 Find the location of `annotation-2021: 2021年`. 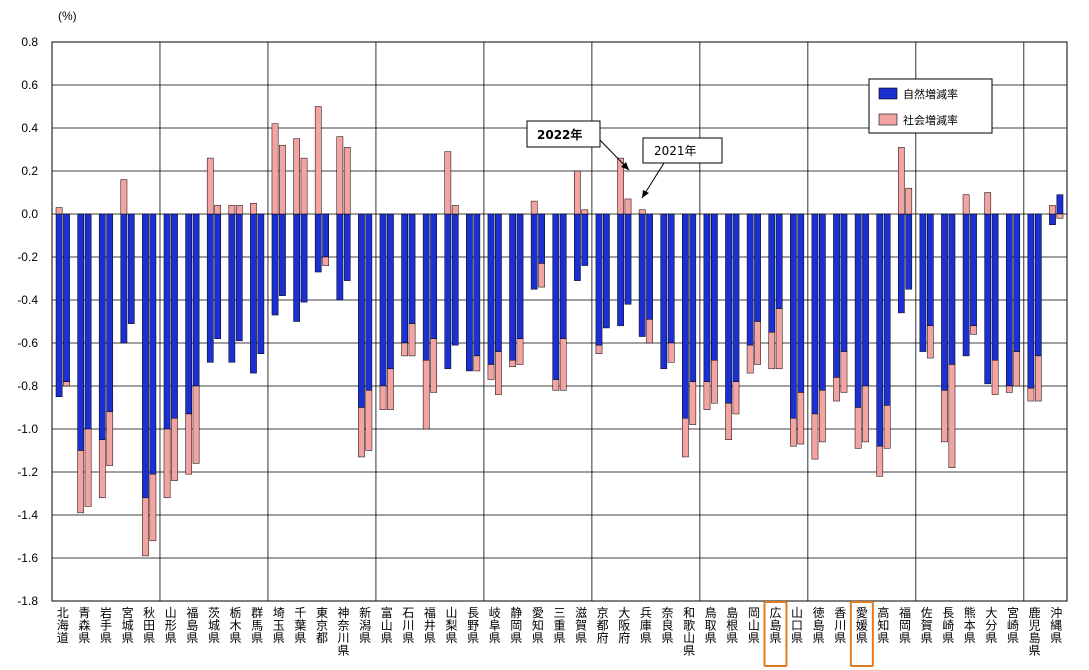

annotation-2021: 2021年 is located at coordinates (682, 168).